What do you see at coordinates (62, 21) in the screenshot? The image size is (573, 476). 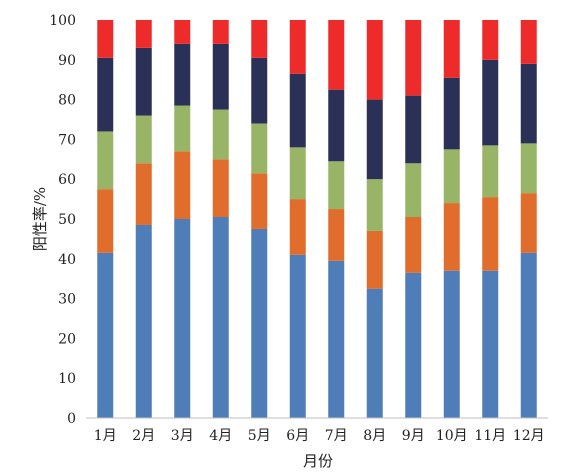 I see `y-tick-label: 100` at bounding box center [62, 21].